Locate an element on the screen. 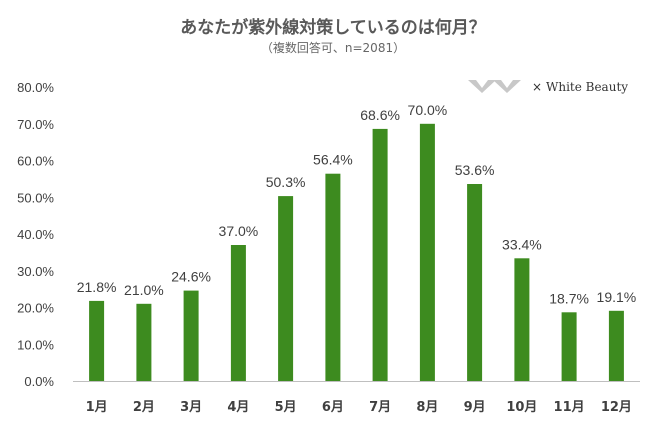 The image size is (666, 428). x-tick-label: 1月 is located at coordinates (97, 407).